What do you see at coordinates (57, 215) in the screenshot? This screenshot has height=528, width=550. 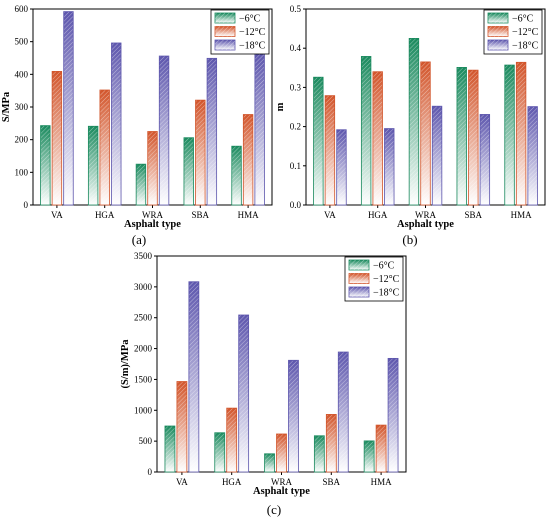 I see `x-tick-label: VA` at bounding box center [57, 215].